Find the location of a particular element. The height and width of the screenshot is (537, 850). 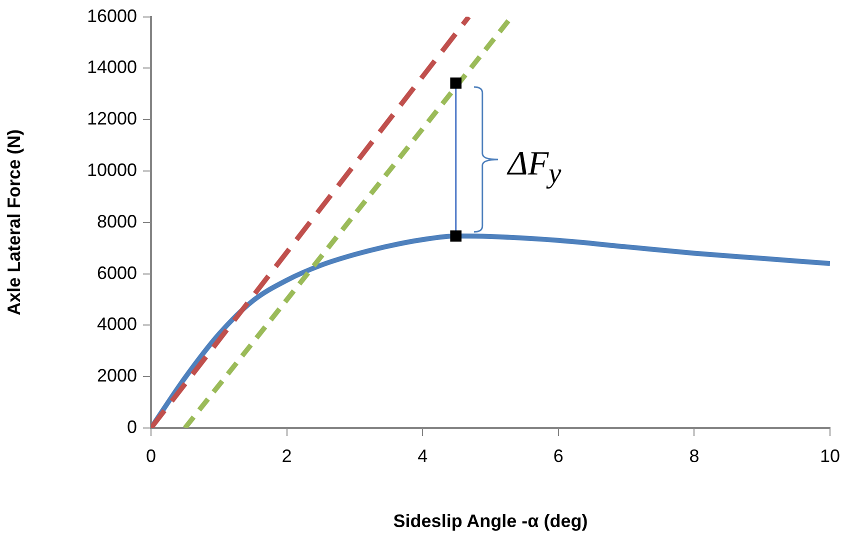

y-tick-label: 0 is located at coordinates (131, 426).